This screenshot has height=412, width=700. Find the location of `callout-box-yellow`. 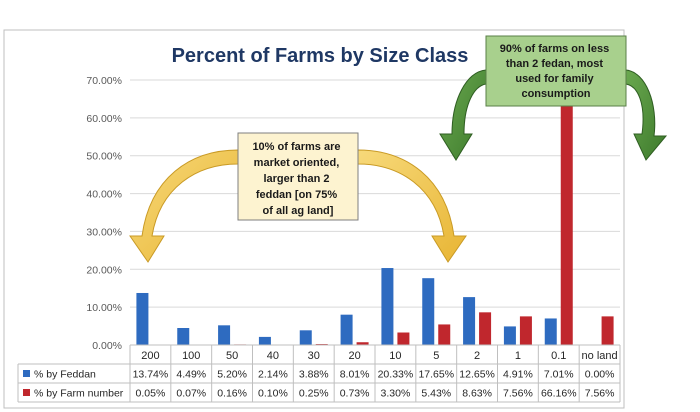

callout-box-yellow is located at coordinates (298, 176).